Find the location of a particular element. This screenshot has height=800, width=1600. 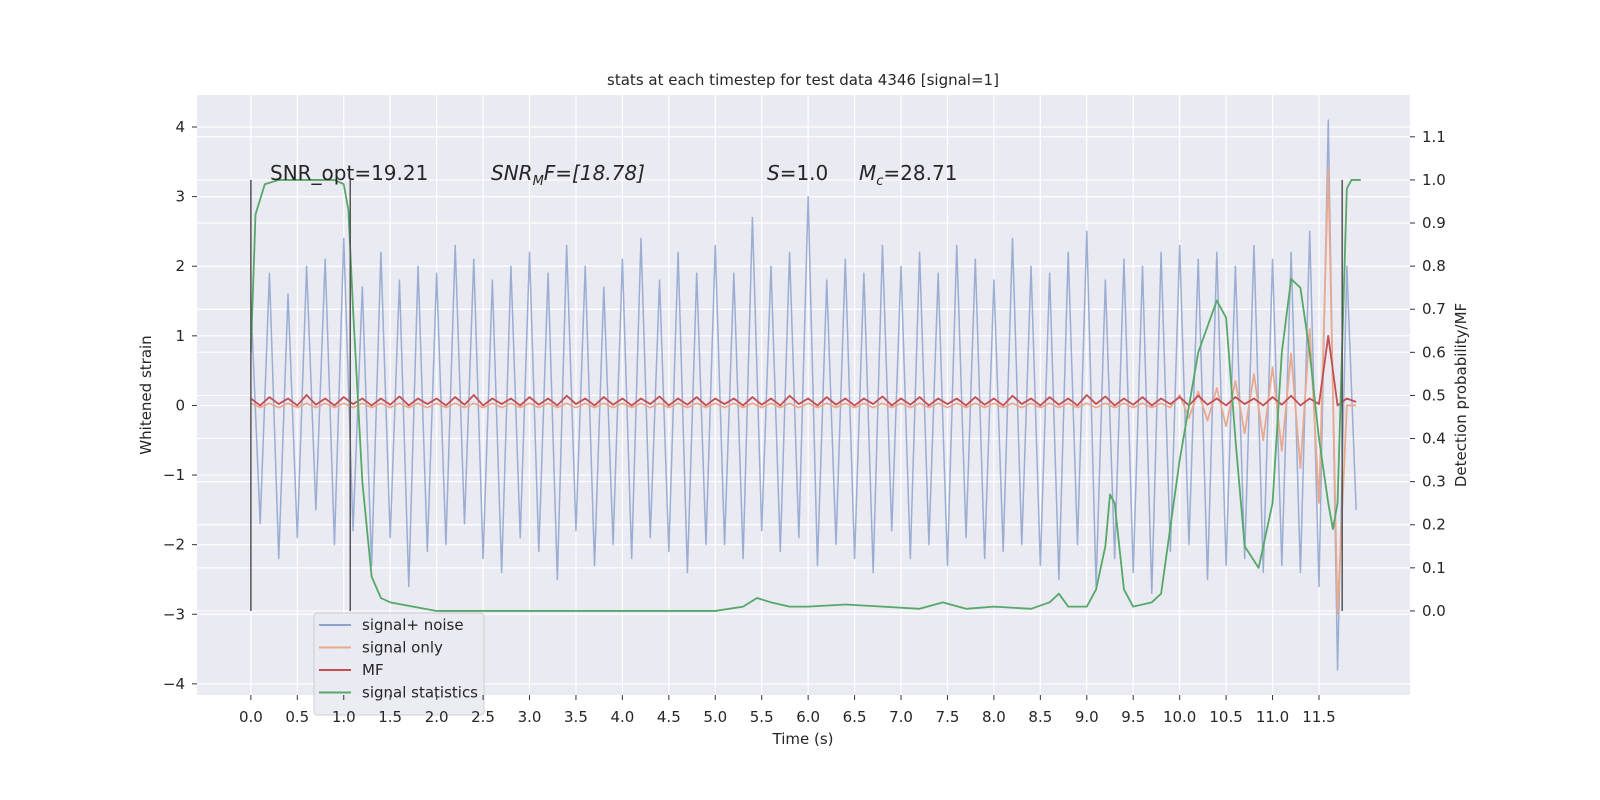

annotation: SNR_opt=19.21 is located at coordinates (349, 173).